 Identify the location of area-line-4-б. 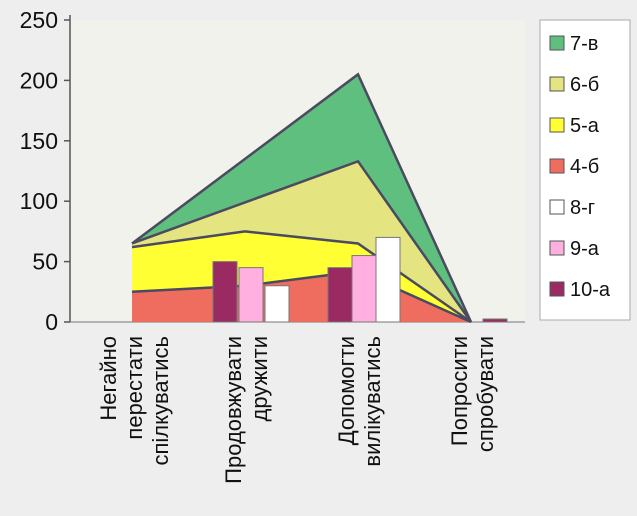
(301, 296).